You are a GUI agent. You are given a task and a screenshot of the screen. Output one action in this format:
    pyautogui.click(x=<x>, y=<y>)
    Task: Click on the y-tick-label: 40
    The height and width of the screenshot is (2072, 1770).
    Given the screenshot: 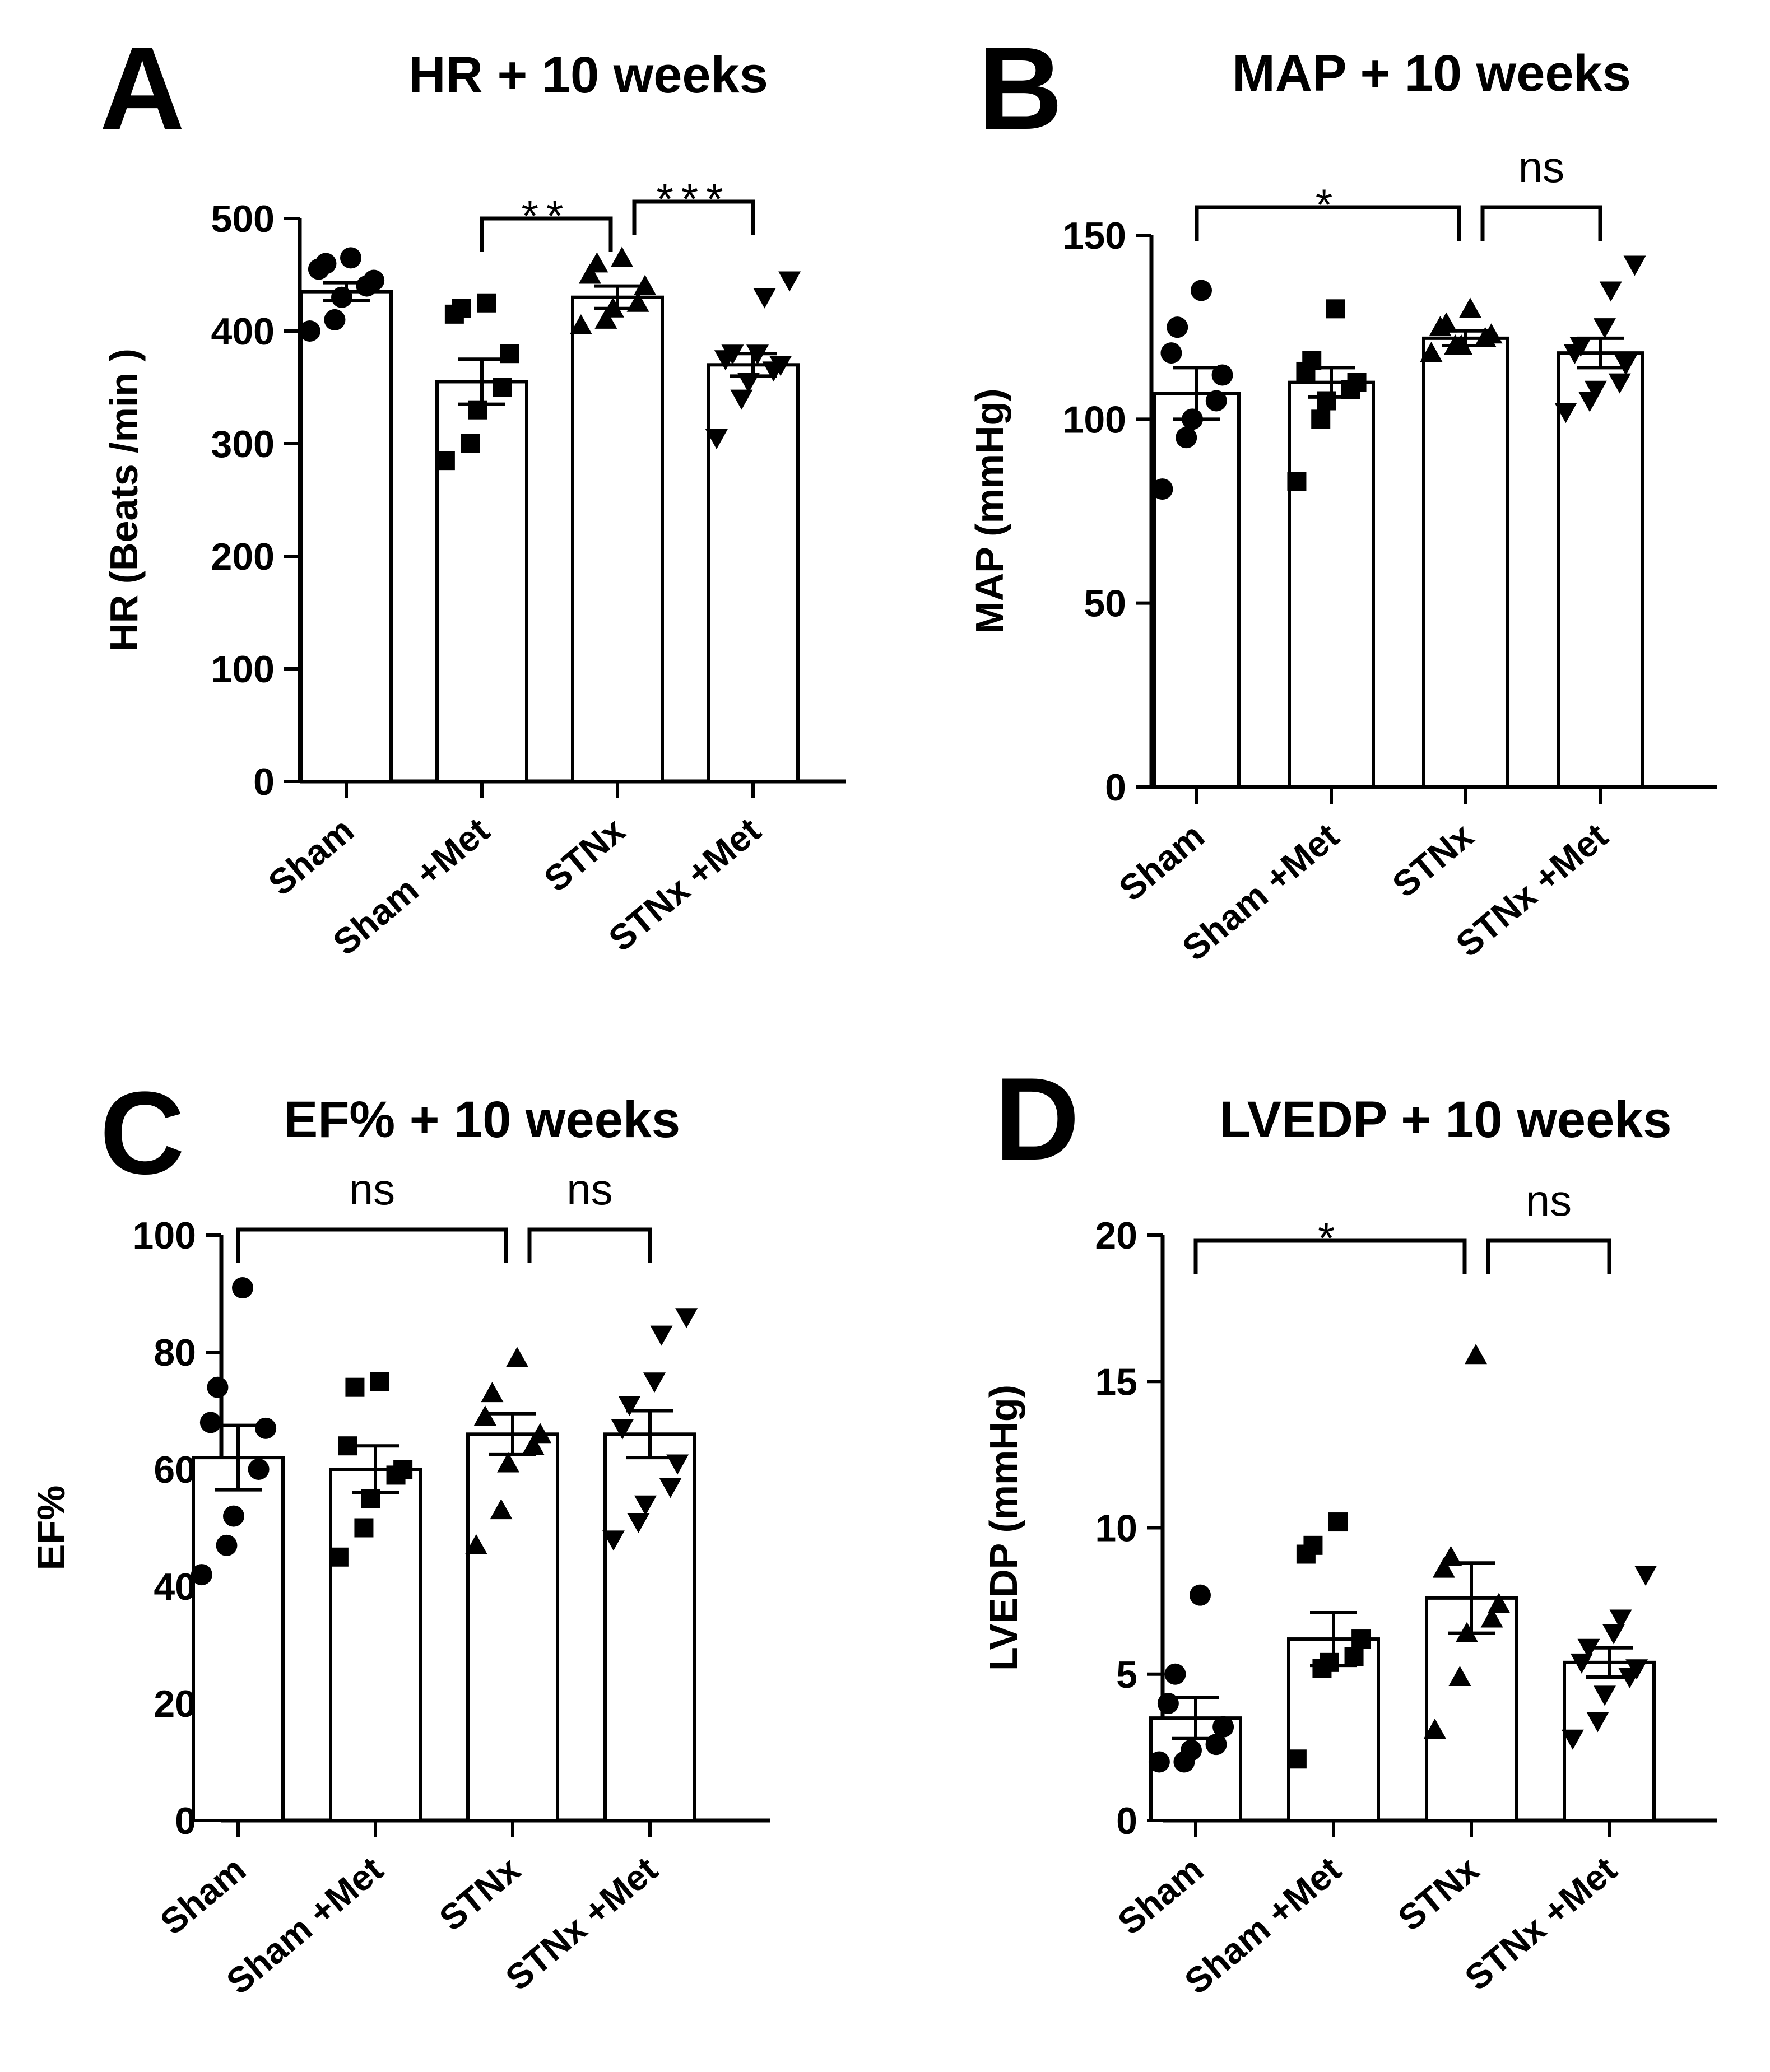 What is the action you would take?
    pyautogui.click(x=175, y=1587)
    